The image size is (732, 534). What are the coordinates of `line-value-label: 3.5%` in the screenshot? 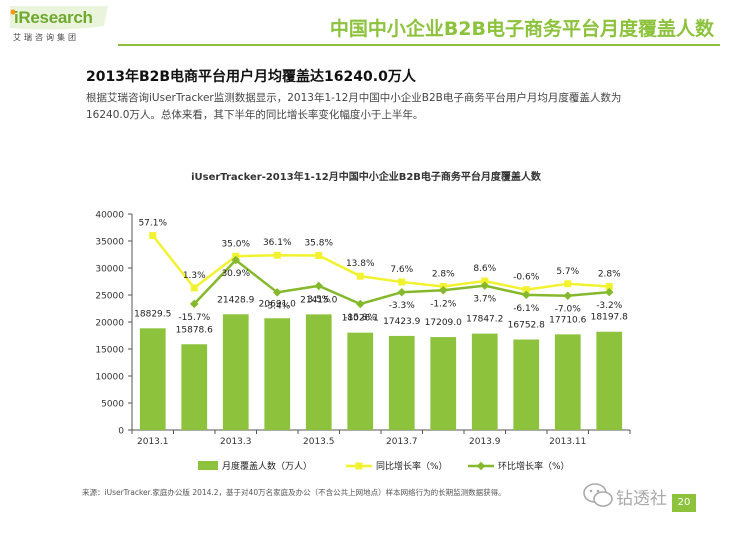 It's located at (318, 300).